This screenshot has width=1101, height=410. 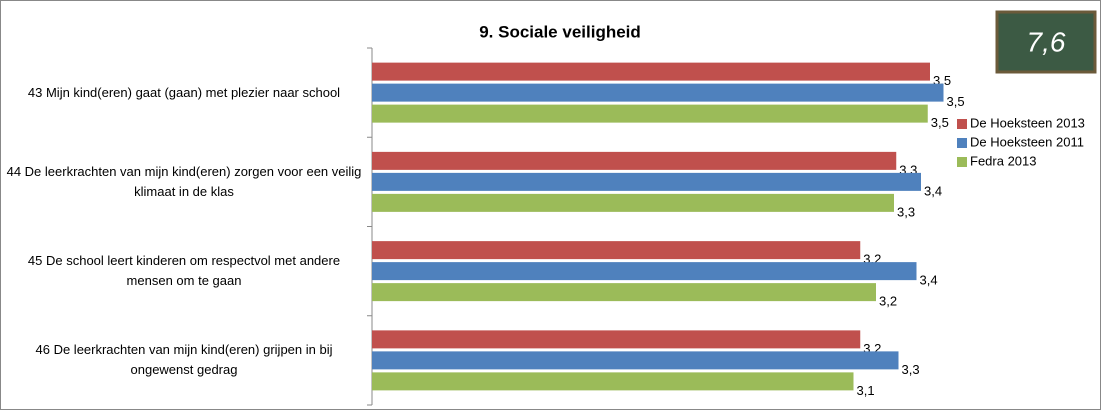 I want to click on badge-text: 7,6, so click(x=1046, y=41).